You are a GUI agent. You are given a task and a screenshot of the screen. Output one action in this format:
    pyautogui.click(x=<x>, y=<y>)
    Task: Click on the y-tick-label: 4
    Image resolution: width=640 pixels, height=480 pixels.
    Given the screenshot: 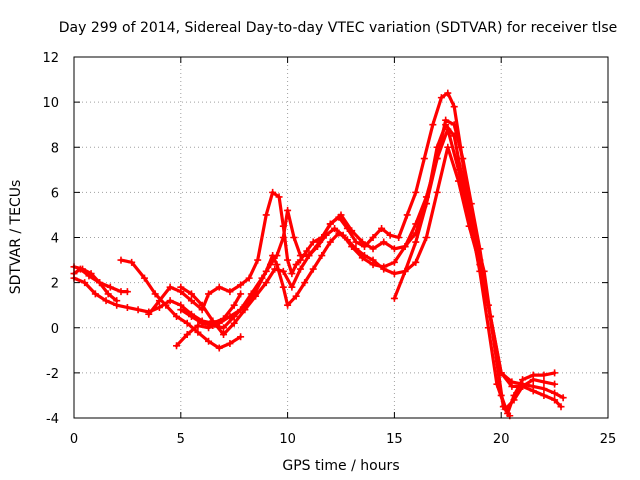 What is the action you would take?
    pyautogui.click(x=55, y=239)
    